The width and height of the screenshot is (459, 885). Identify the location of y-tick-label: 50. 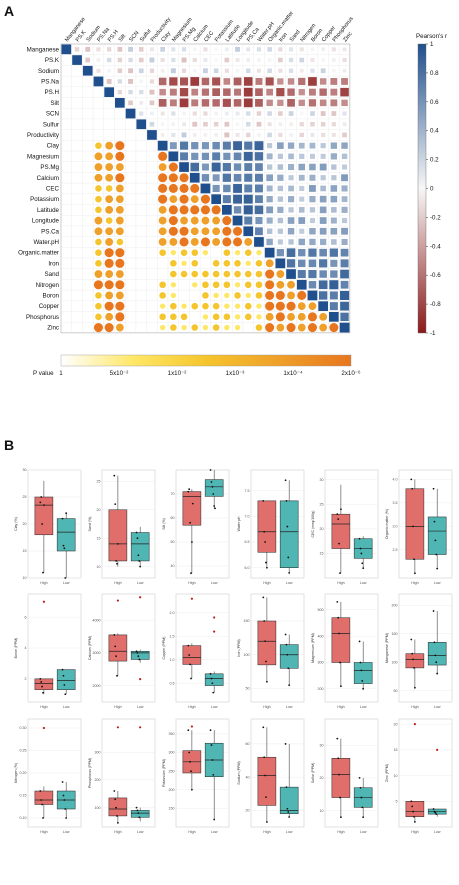
(173, 542).